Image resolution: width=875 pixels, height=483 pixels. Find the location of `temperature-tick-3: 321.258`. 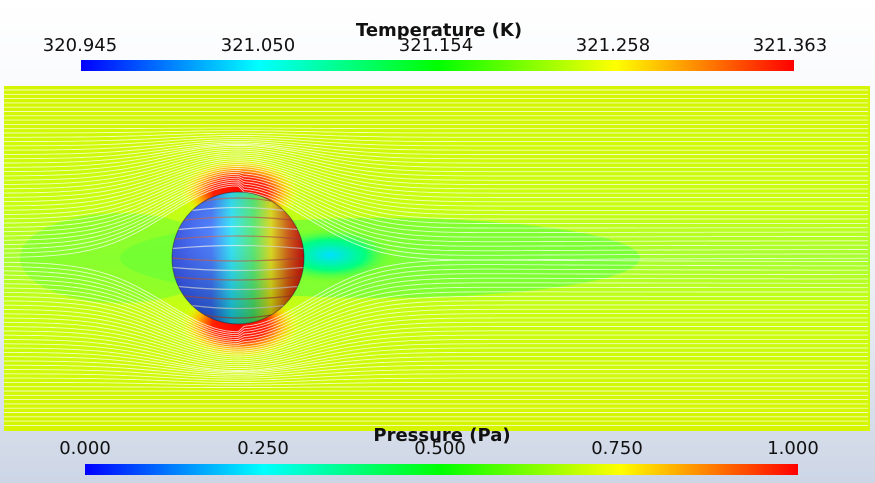

temperature-tick-3: 321.258 is located at coordinates (613, 45).